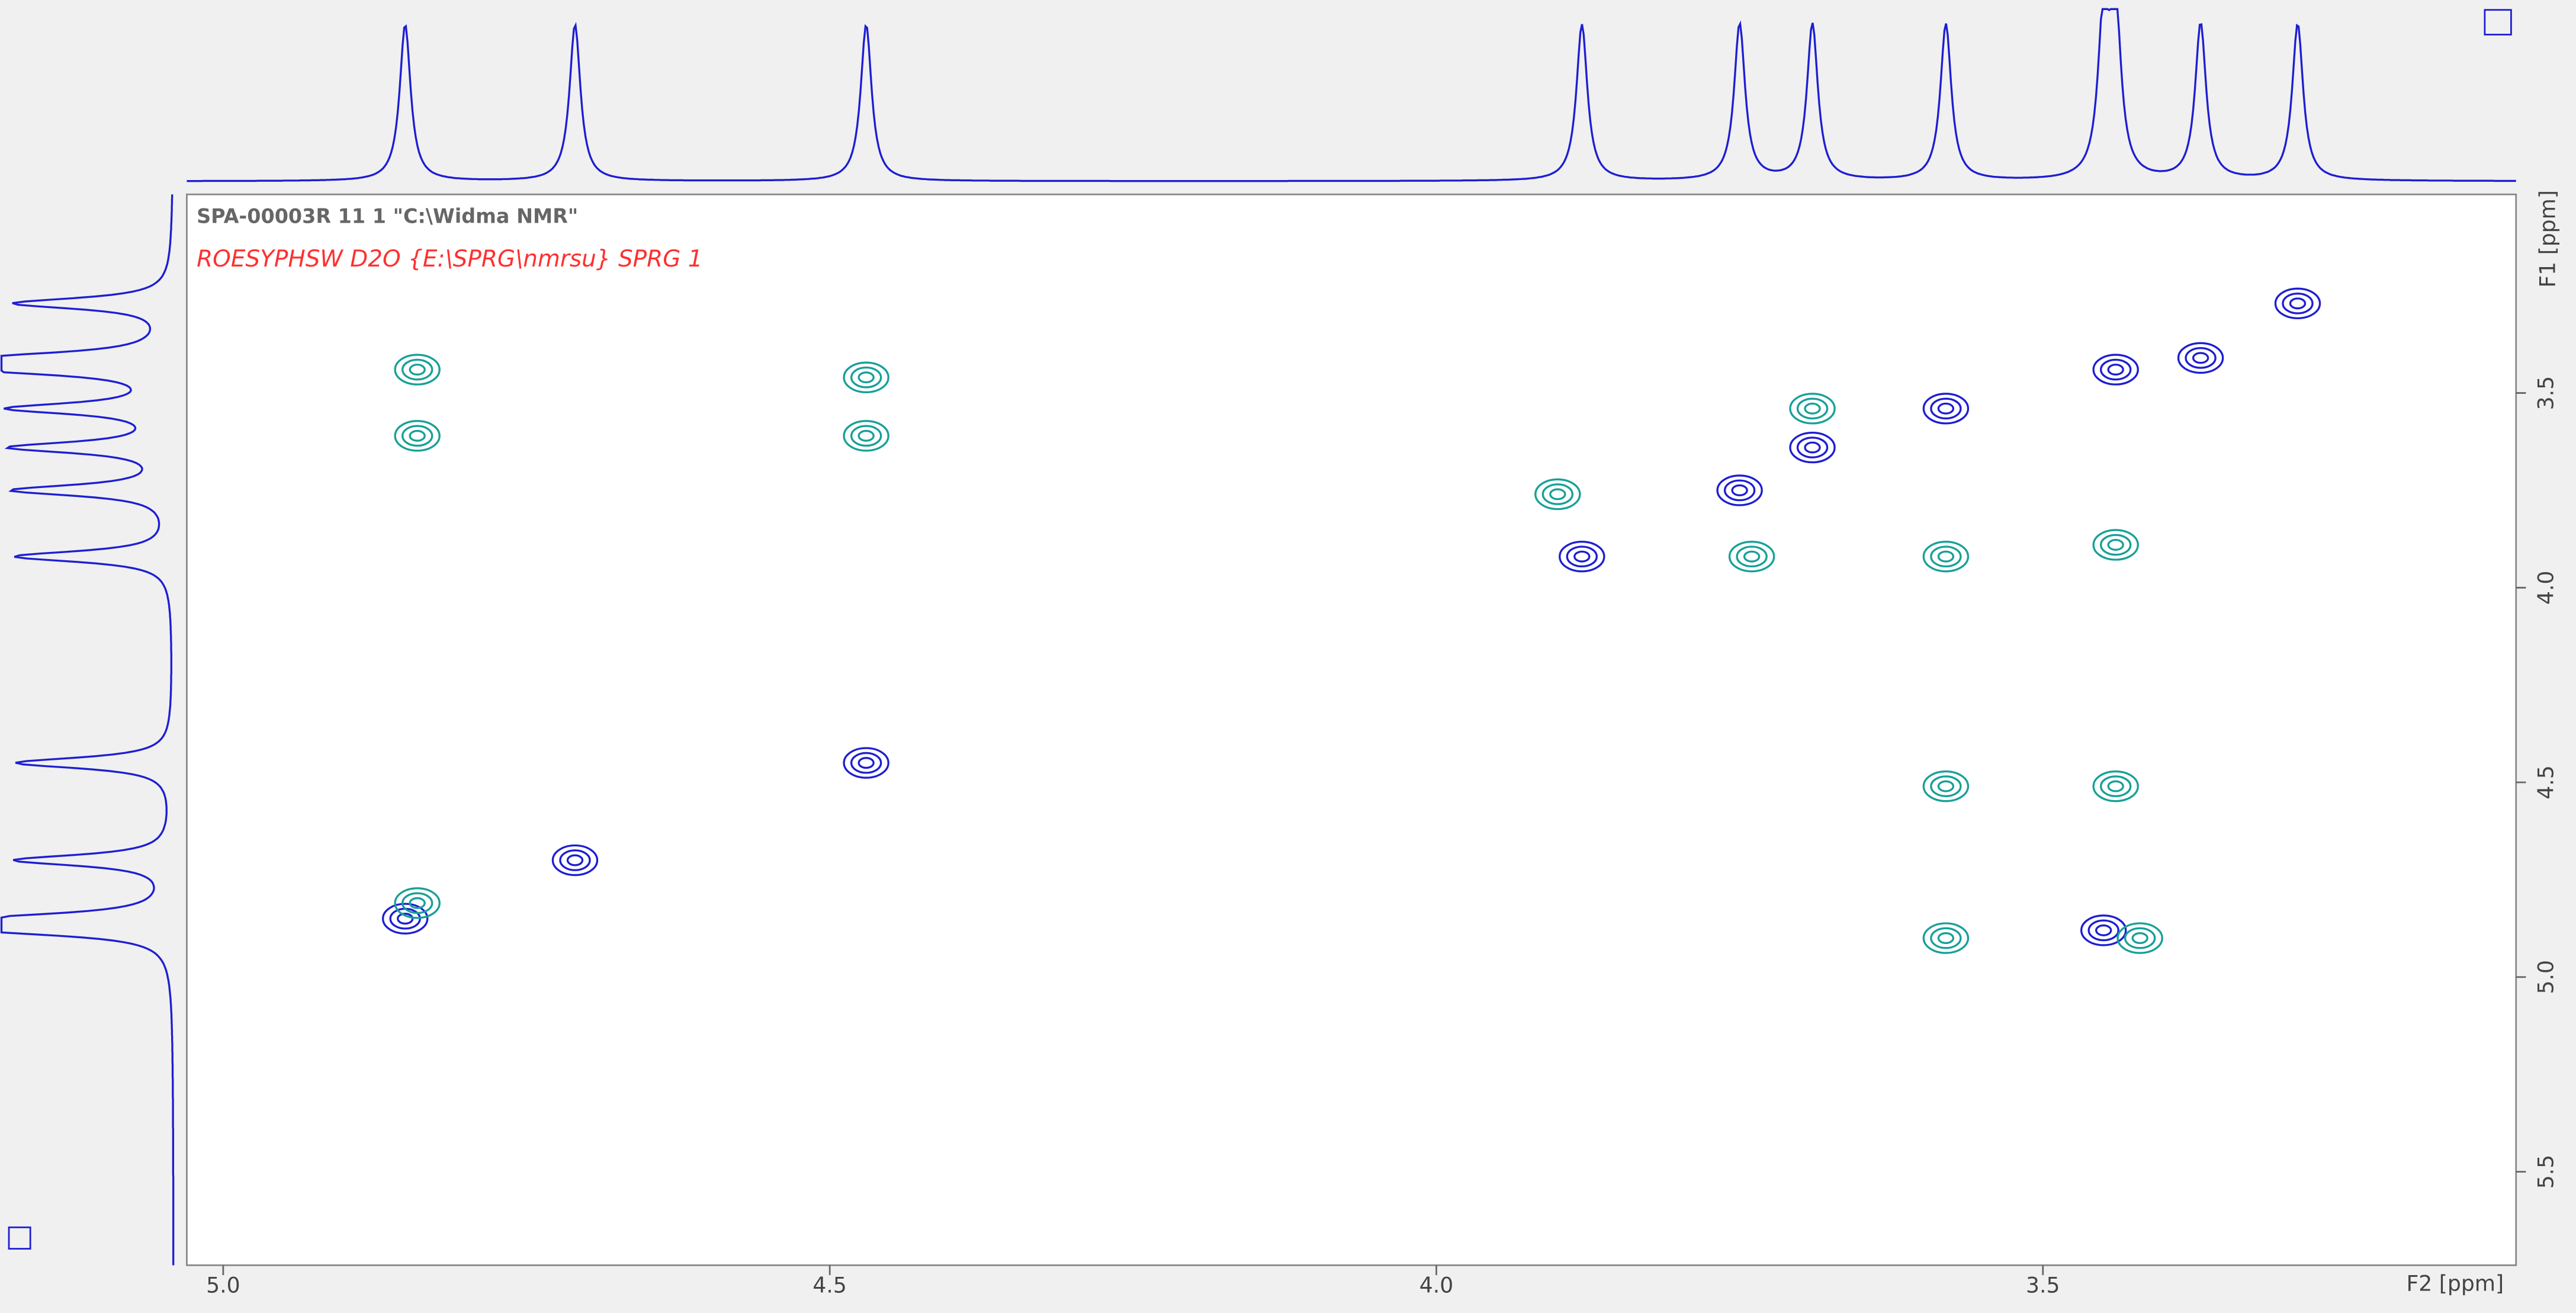 This screenshot has height=1313, width=2576. What do you see at coordinates (2546, 588) in the screenshot?
I see `y-tick-label: 4.0` at bounding box center [2546, 588].